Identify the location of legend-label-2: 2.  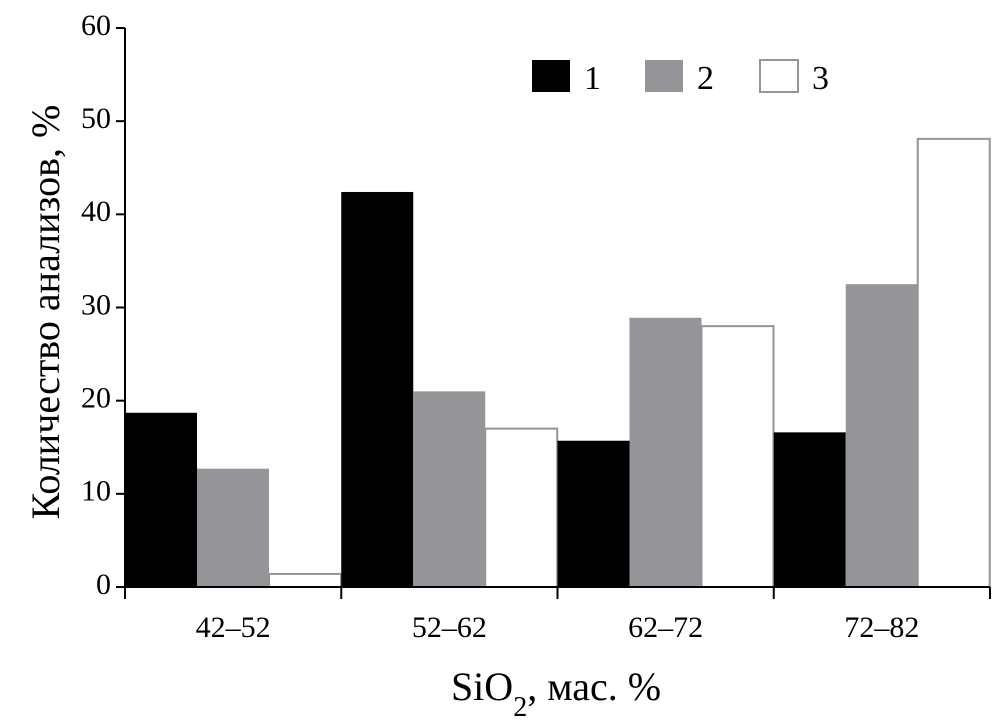
(705, 78).